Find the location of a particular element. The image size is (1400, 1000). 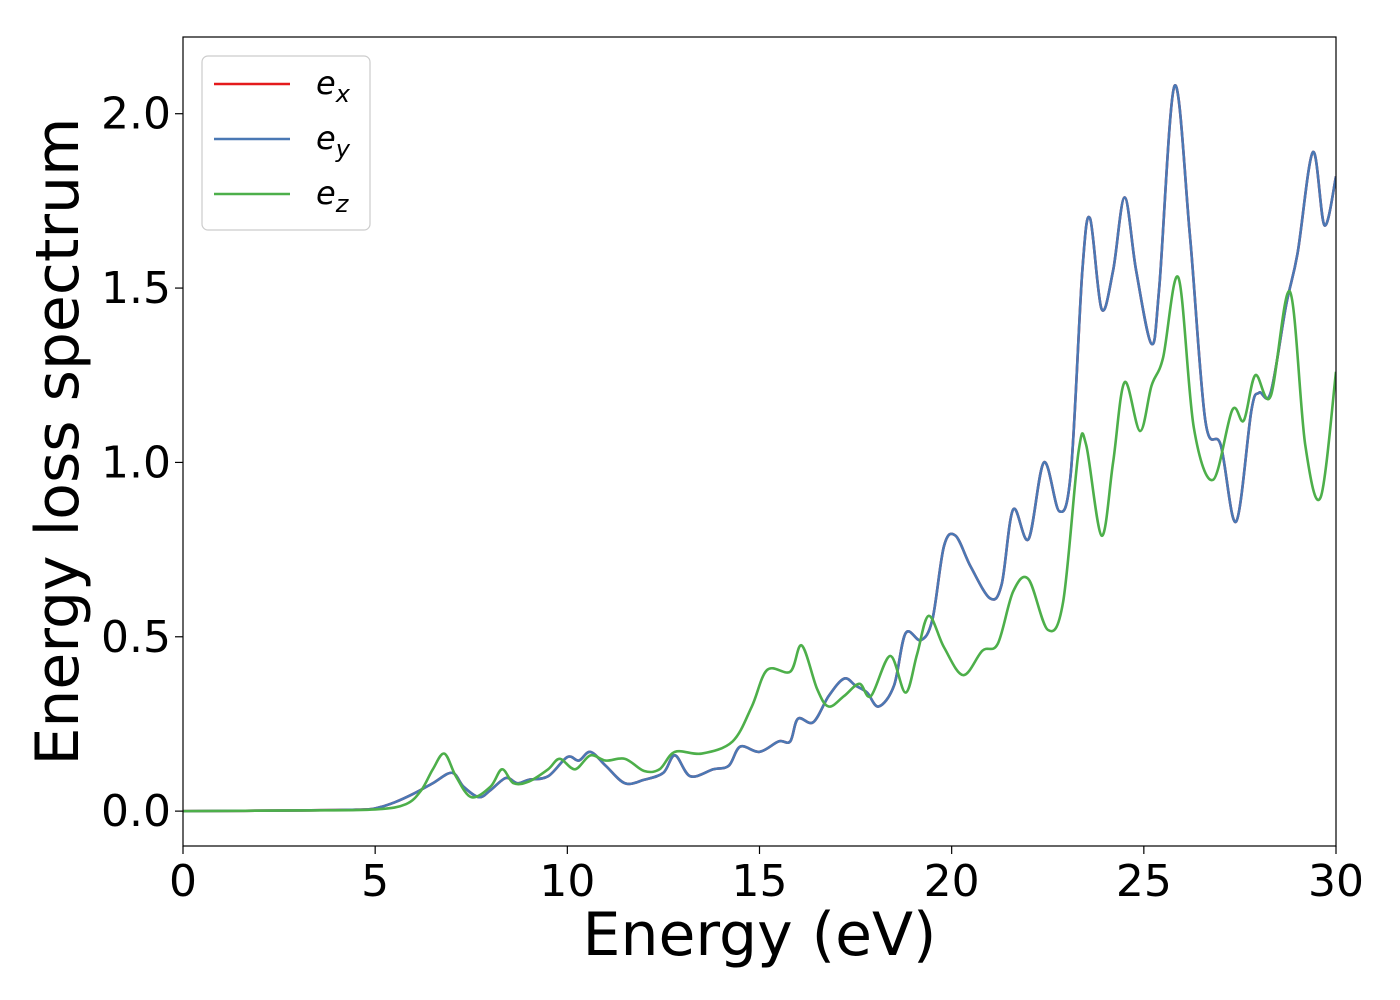

y-tick-label: 0.0 is located at coordinates (136, 811).